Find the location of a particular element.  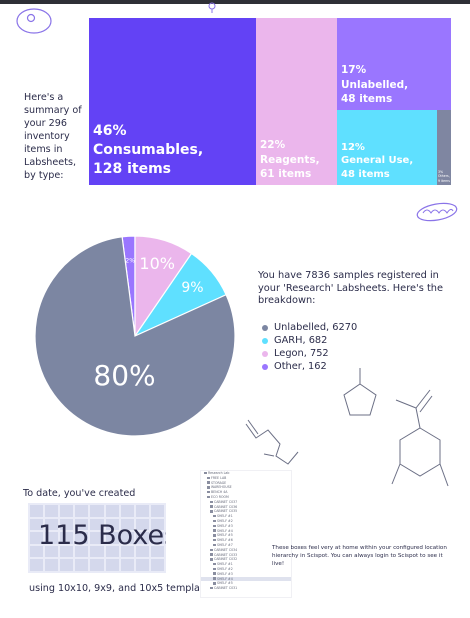

tree-row: CABINET C036 is located at coordinates (246, 507).